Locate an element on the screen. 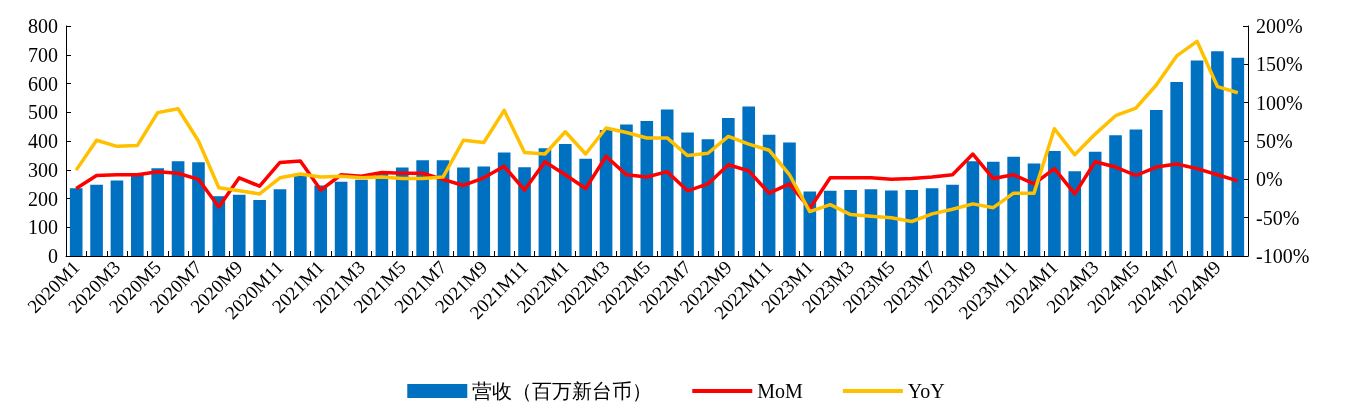 The width and height of the screenshot is (1352, 414). y2-tick-label: 100% is located at coordinates (1279, 102).